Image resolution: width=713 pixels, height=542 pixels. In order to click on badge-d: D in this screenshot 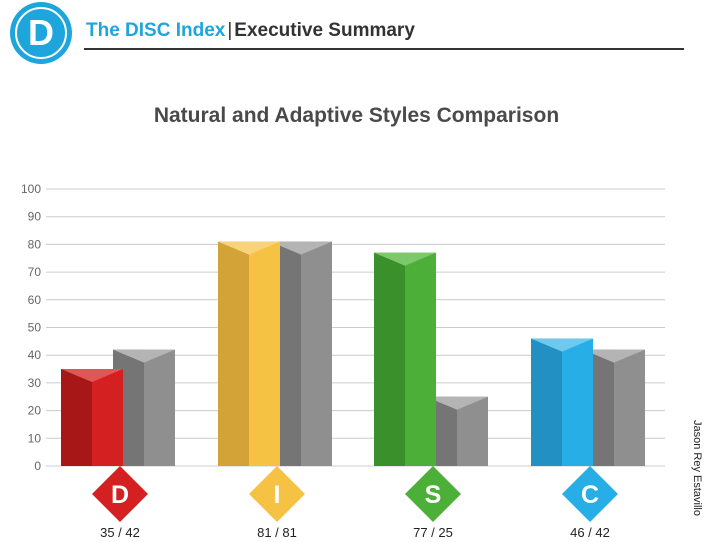, I will do `click(120, 494)`.